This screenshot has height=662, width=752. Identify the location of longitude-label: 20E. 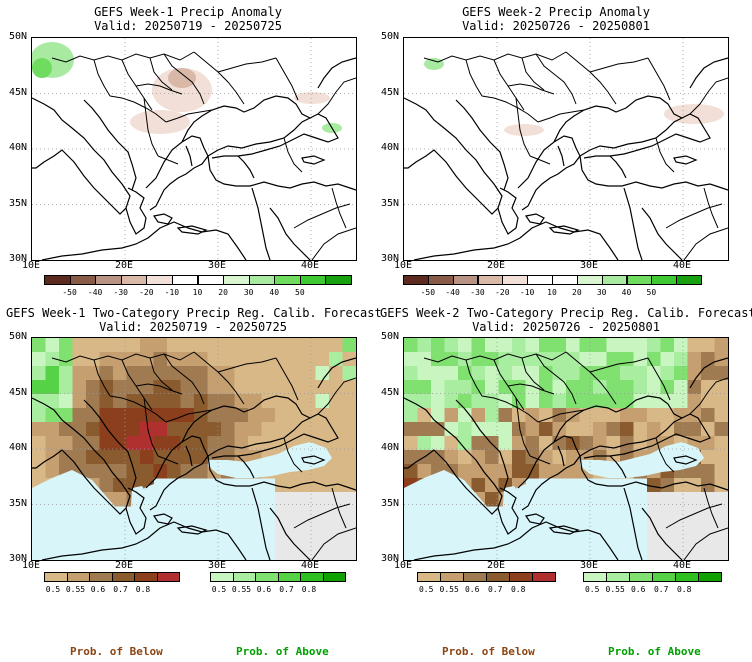
(124, 265).